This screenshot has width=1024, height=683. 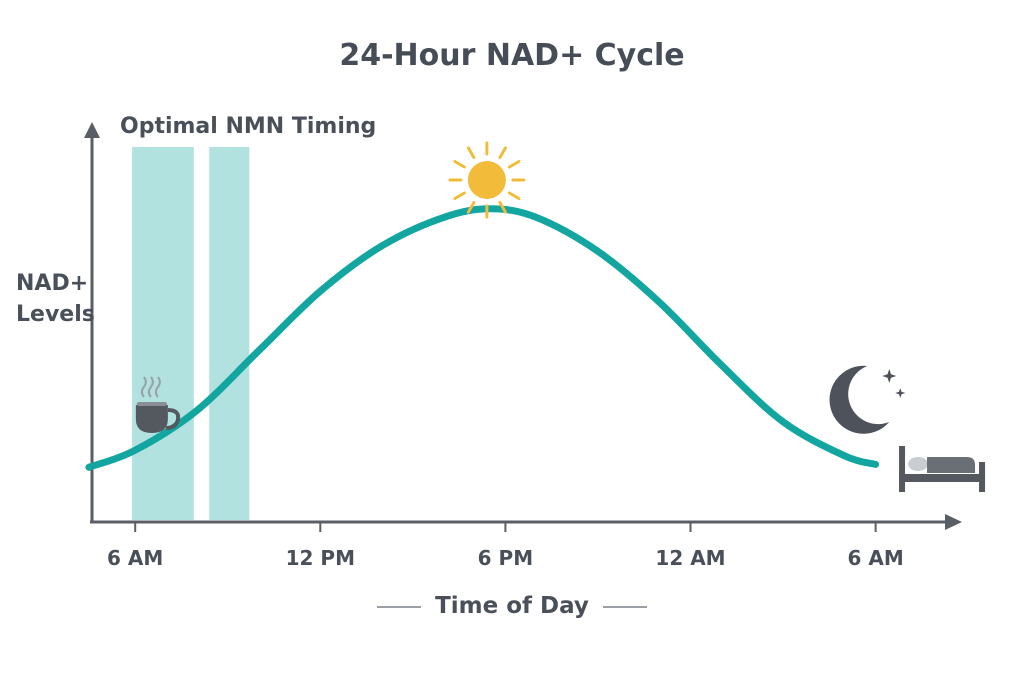 I want to click on x-tick-marks, so click(x=505, y=527).